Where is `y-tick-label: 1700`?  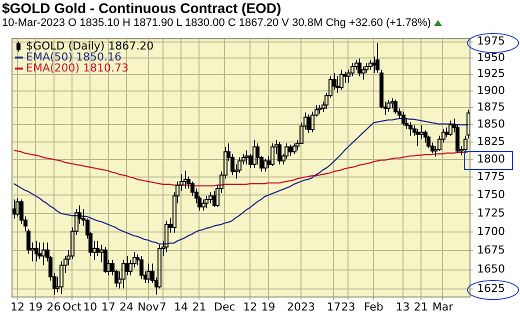 y-tick-label: 1700 is located at coordinates (491, 231).